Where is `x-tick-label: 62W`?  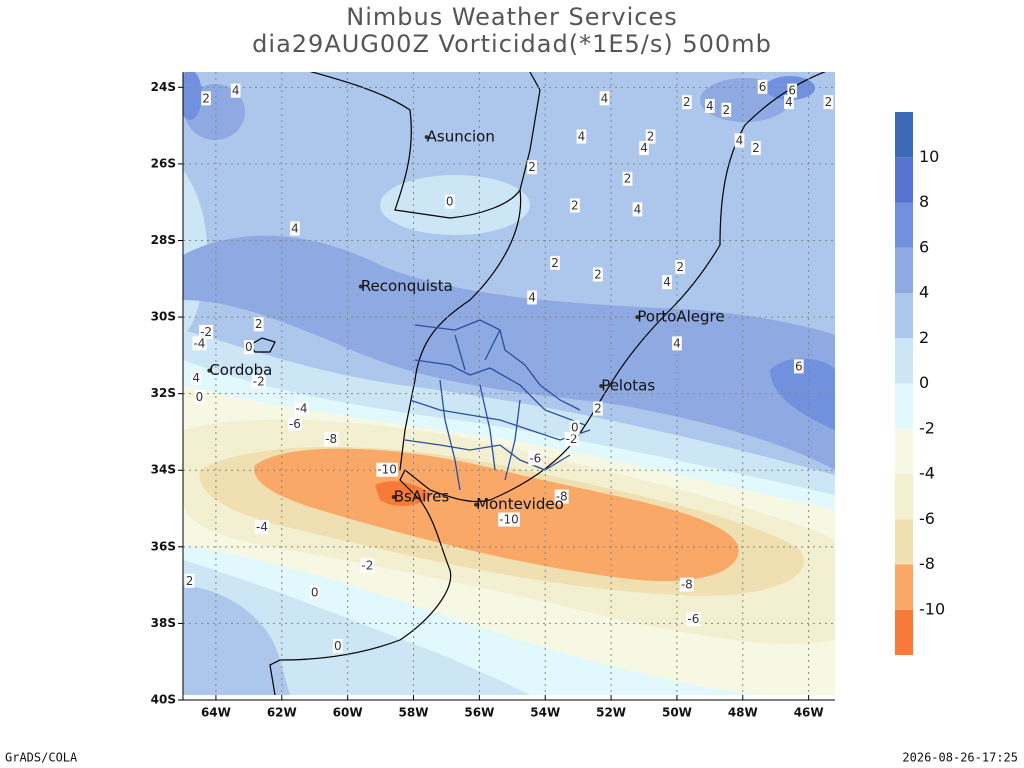 x-tick-label: 62W is located at coordinates (282, 713).